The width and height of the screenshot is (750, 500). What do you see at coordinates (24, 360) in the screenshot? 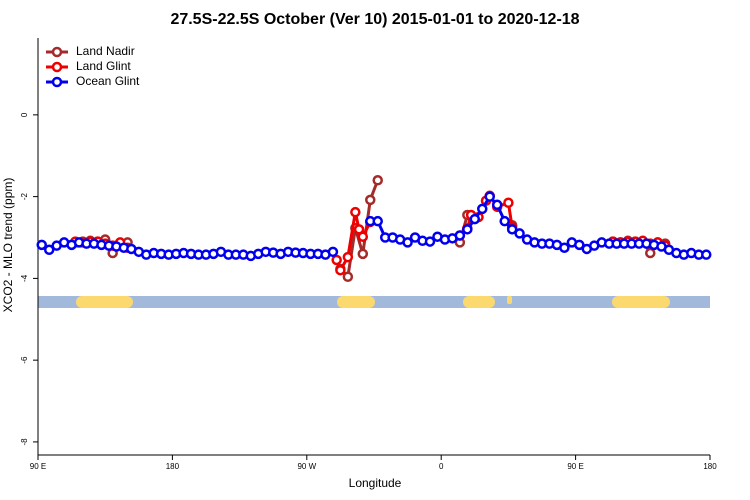
I see `y-tick-label: -6` at bounding box center [24, 360].